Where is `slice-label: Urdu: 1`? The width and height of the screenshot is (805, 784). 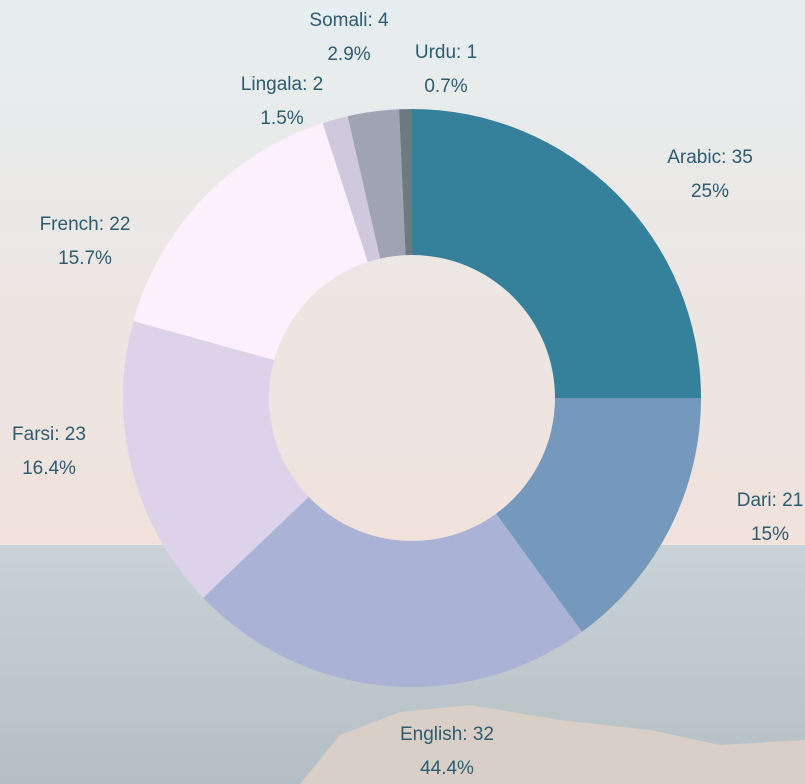
slice-label: Urdu: 1 is located at coordinates (446, 52).